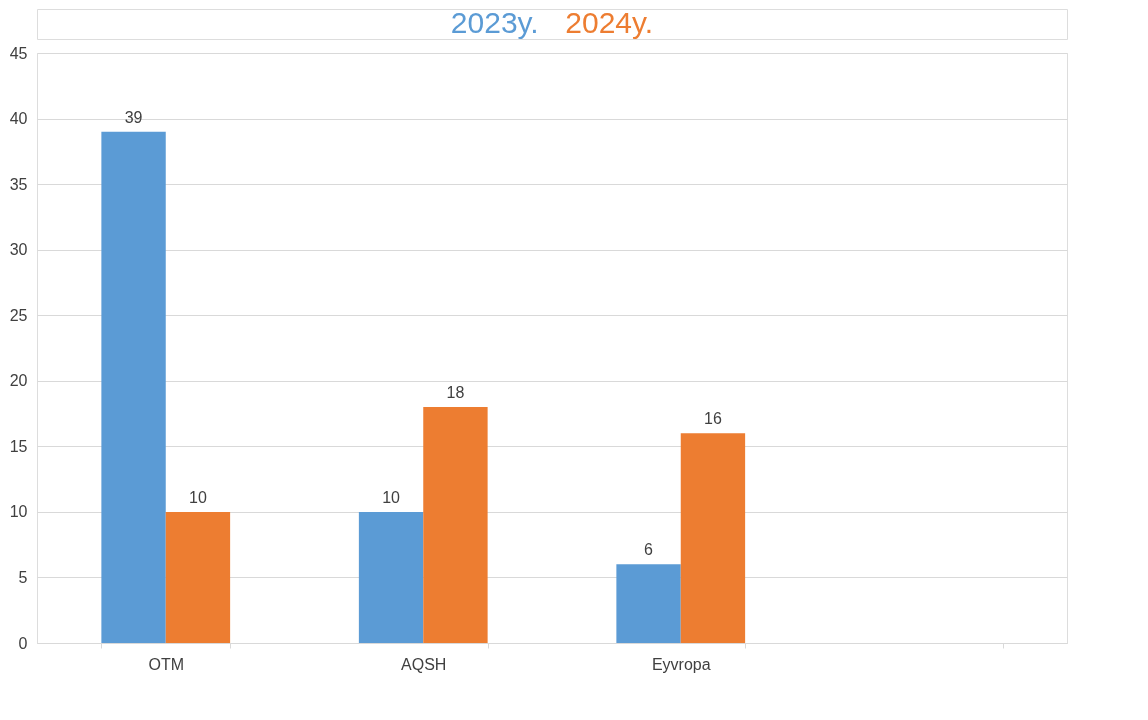  What do you see at coordinates (609, 22) in the screenshot?
I see `text: 2024y.` at bounding box center [609, 22].